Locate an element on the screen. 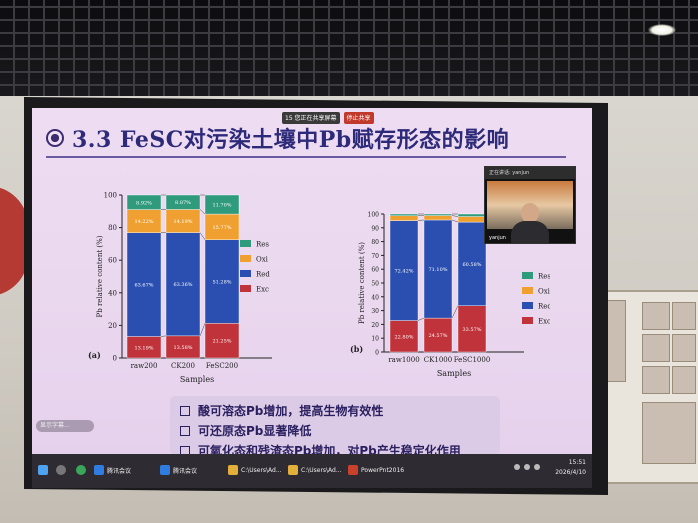 The width and height of the screenshot is (698, 523). title-divider is located at coordinates (306, 157).